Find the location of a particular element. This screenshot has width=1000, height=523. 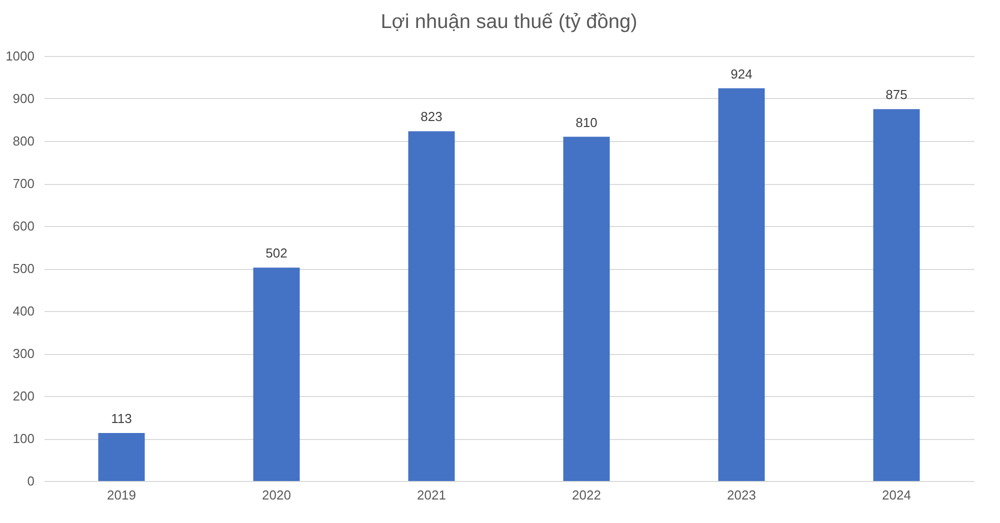

chart-title: Lợi nhuận sau thuế (tỷ đồng) is located at coordinates (509, 22).